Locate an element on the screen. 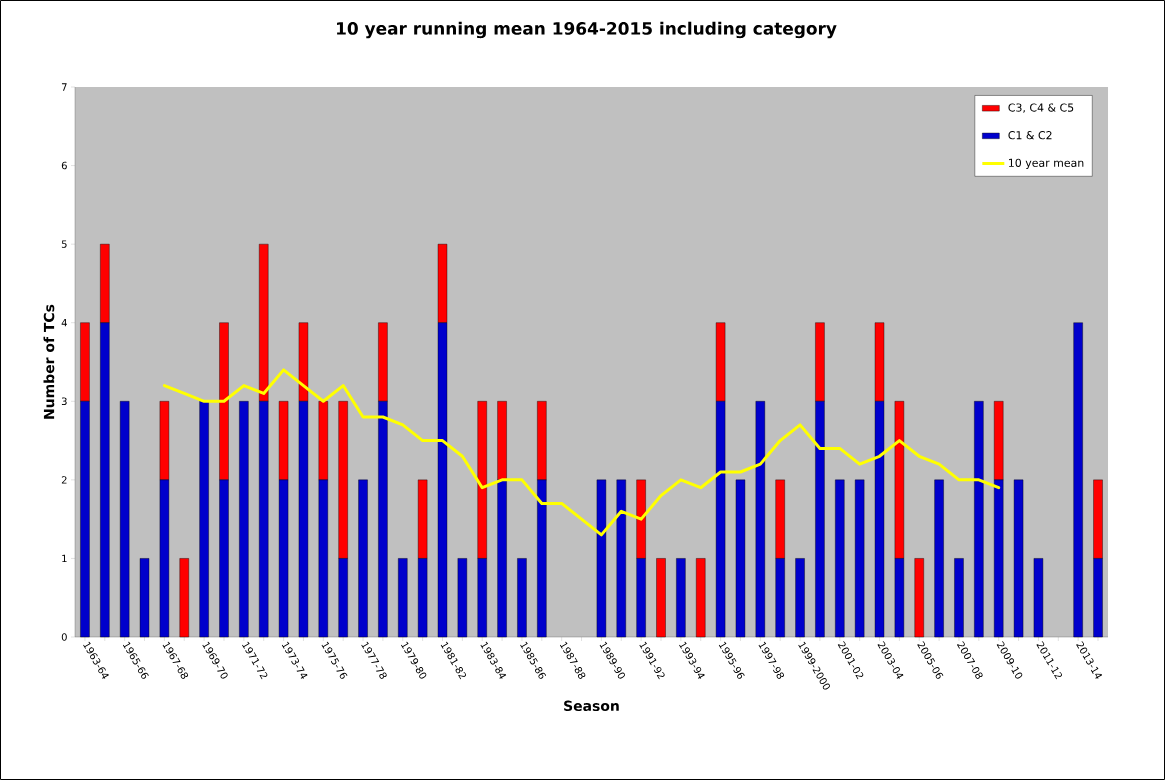 The width and height of the screenshot is (1165, 780). legend-label: 10 year mean is located at coordinates (1046, 164).